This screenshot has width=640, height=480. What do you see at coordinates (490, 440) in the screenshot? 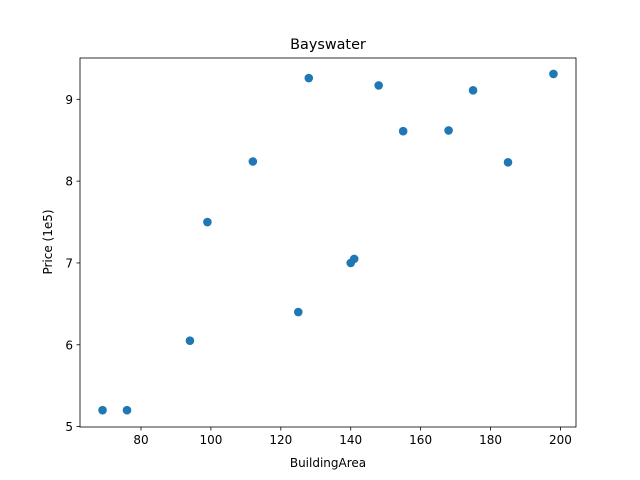
I see `x-tick-label: 180` at bounding box center [490, 440].